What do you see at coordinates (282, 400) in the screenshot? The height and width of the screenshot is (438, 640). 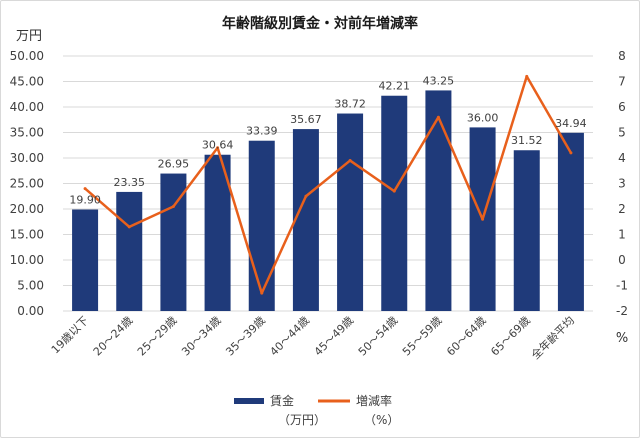 I see `legend-label-bars: 賃金` at bounding box center [282, 400].